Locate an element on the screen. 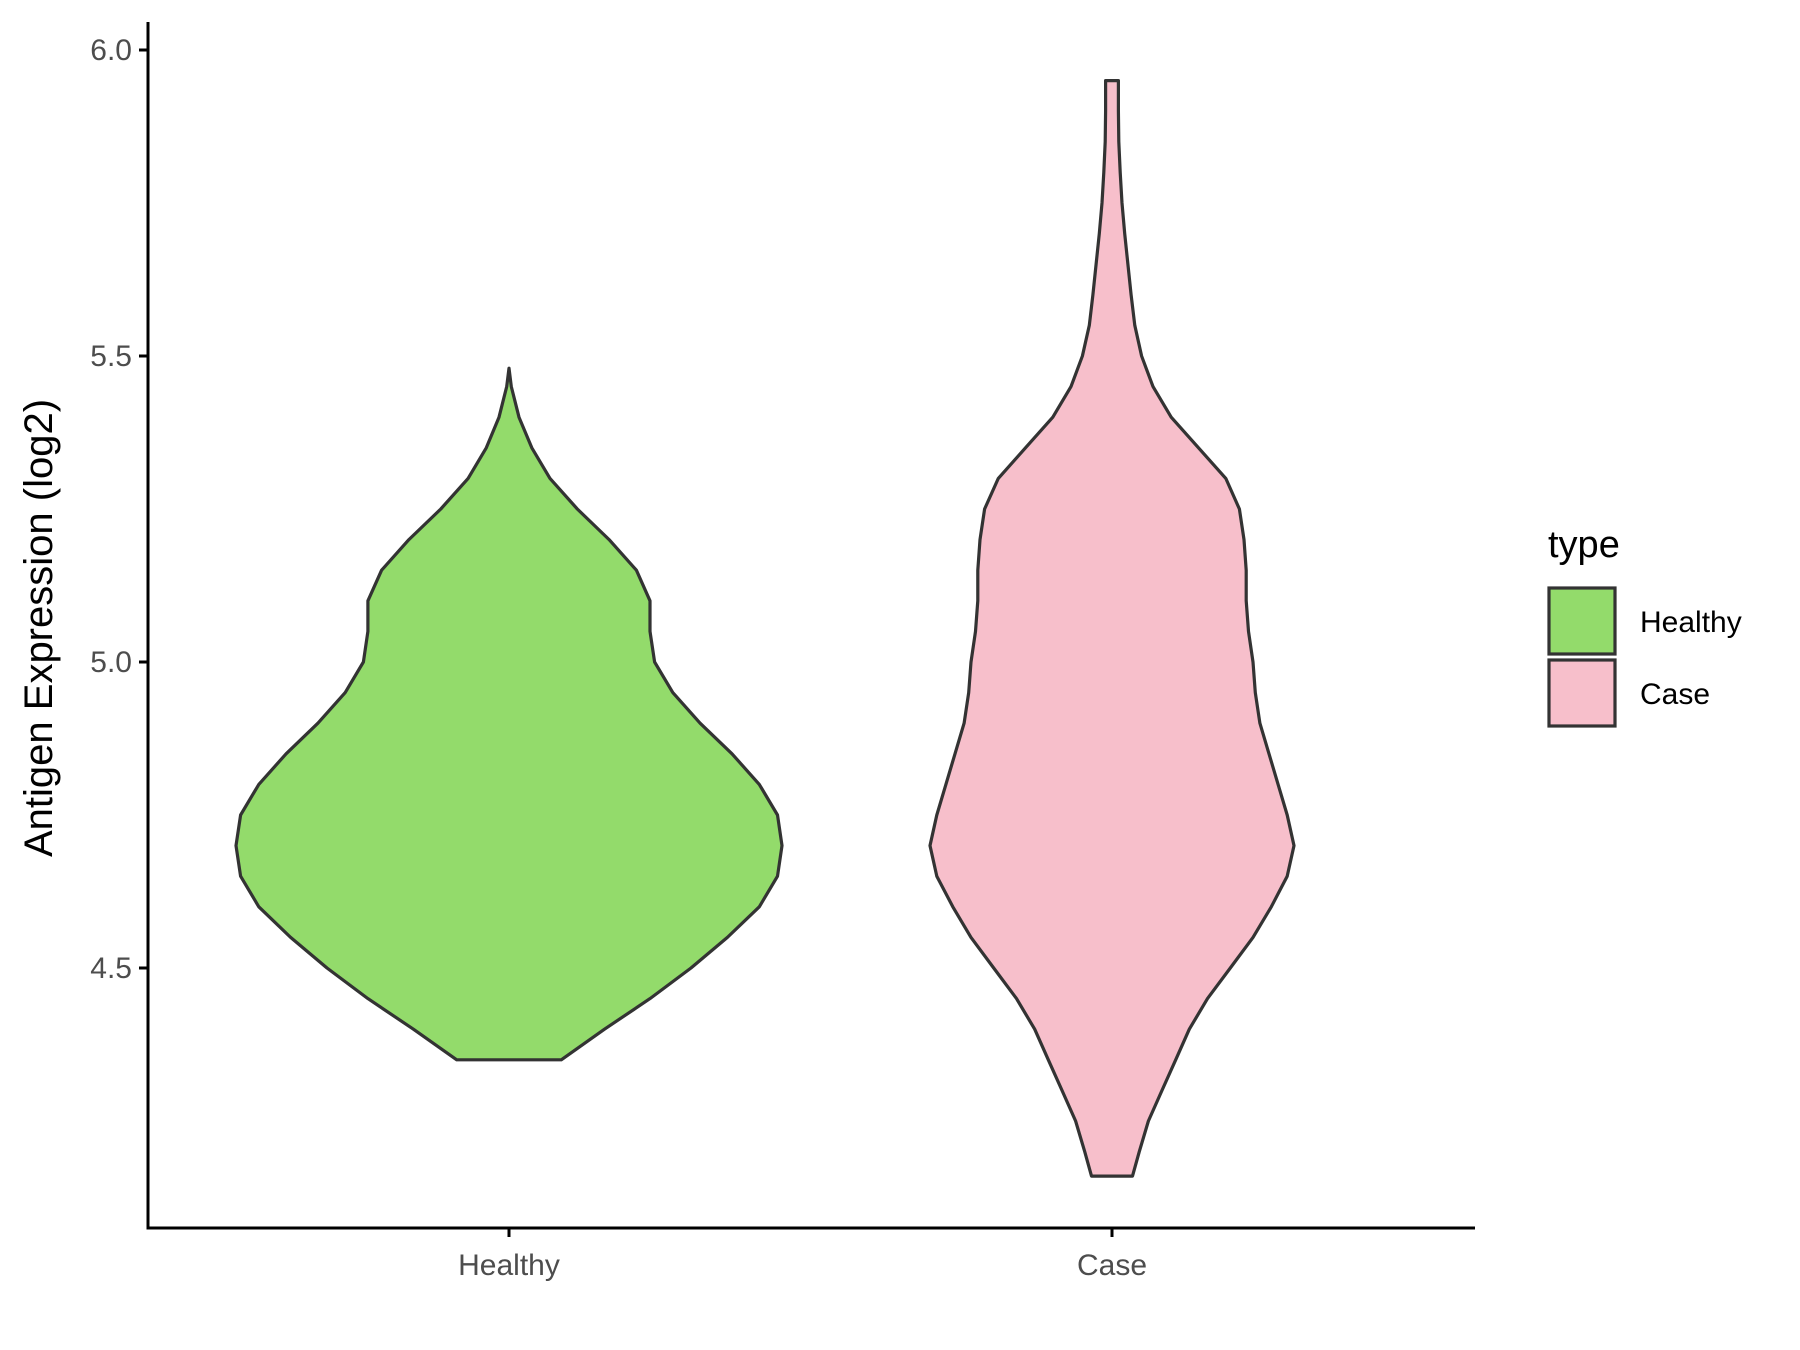 This screenshot has height=1350, width=1800. x-tick-label: Healthy is located at coordinates (509, 1265).